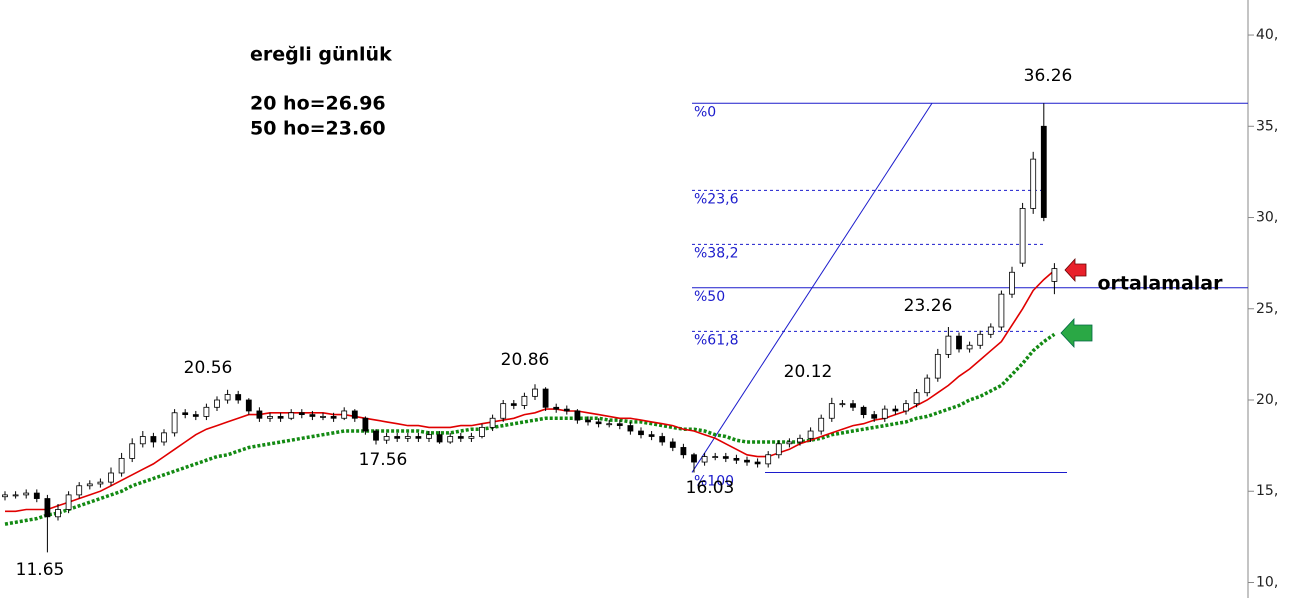 The image size is (1298, 598). Describe the element at coordinates (716, 253) in the screenshot. I see `fib-label: %38,2` at that location.